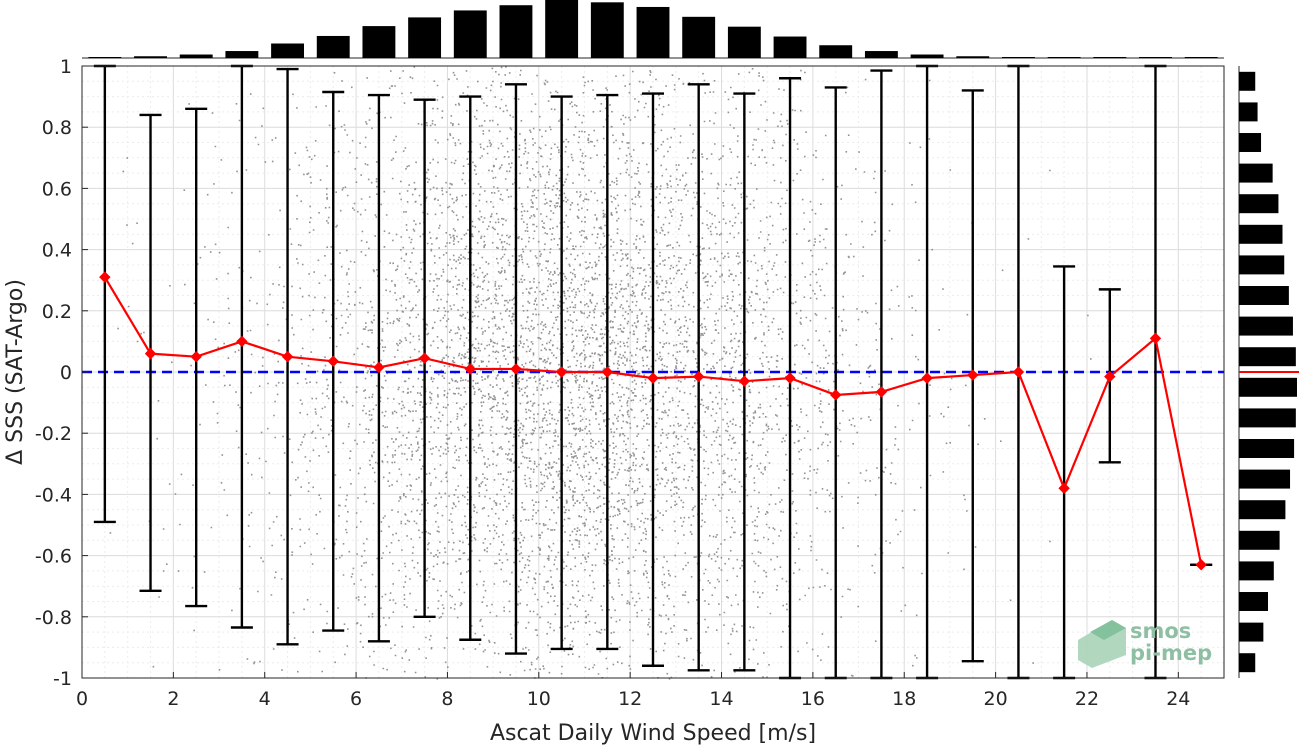  Describe the element at coordinates (1108, 630) in the screenshot. I see `logo-shape-inner` at that location.